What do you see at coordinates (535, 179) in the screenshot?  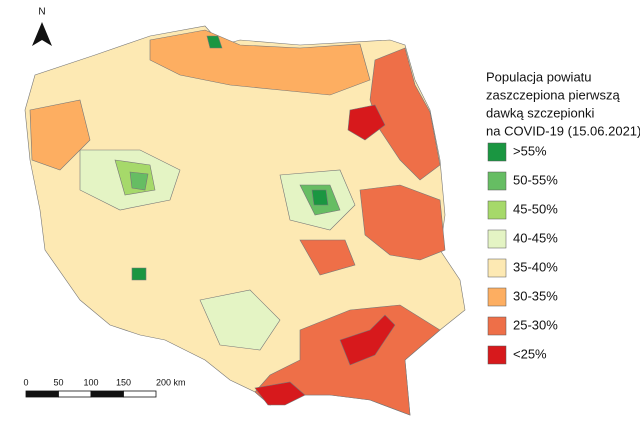 I see `legend-label: 50-55%` at bounding box center [535, 179].